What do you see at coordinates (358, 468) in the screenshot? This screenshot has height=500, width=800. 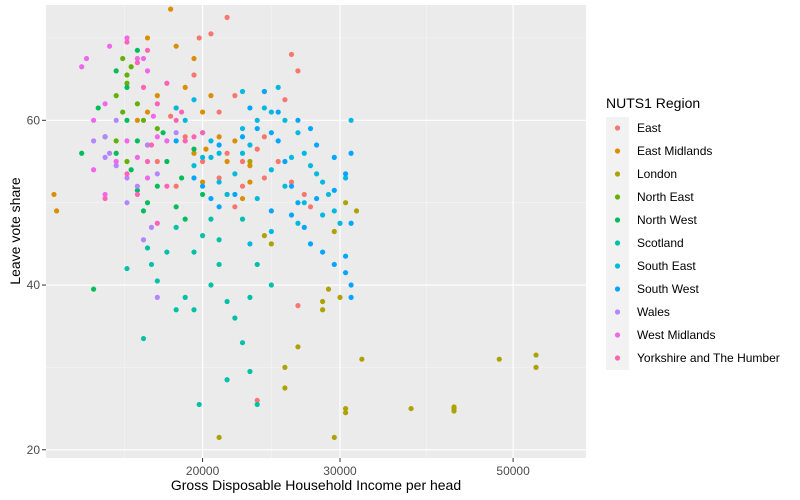 I see `x-axis-ticks: 20000 30000 50000` at bounding box center [358, 468].